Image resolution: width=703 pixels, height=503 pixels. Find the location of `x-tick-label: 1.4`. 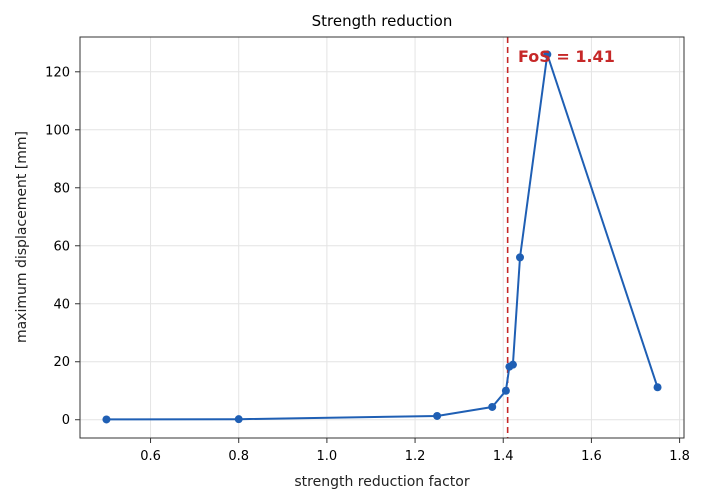

x-tick-label: 1.4 is located at coordinates (503, 456).